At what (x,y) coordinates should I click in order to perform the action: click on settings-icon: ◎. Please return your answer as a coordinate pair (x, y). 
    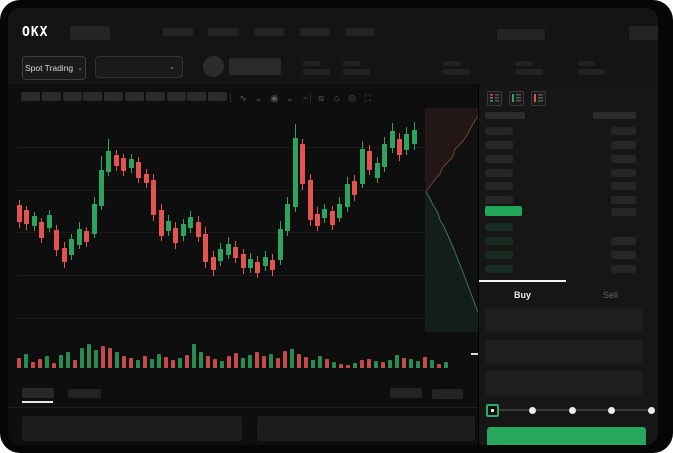
    Looking at the image, I should click on (352, 98).